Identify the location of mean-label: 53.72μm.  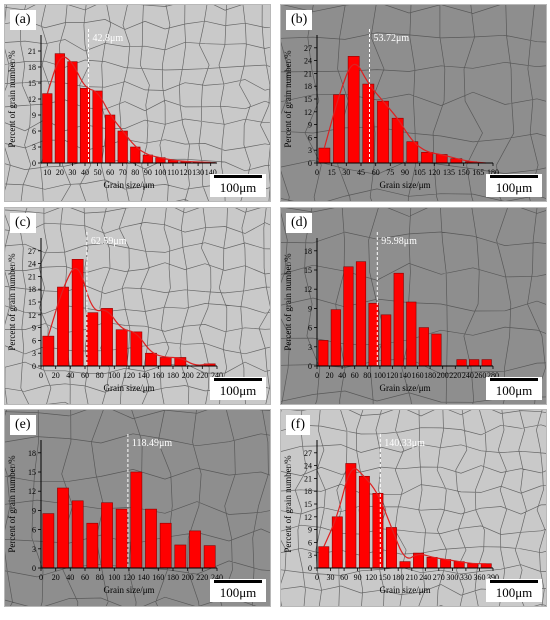
(392, 38).